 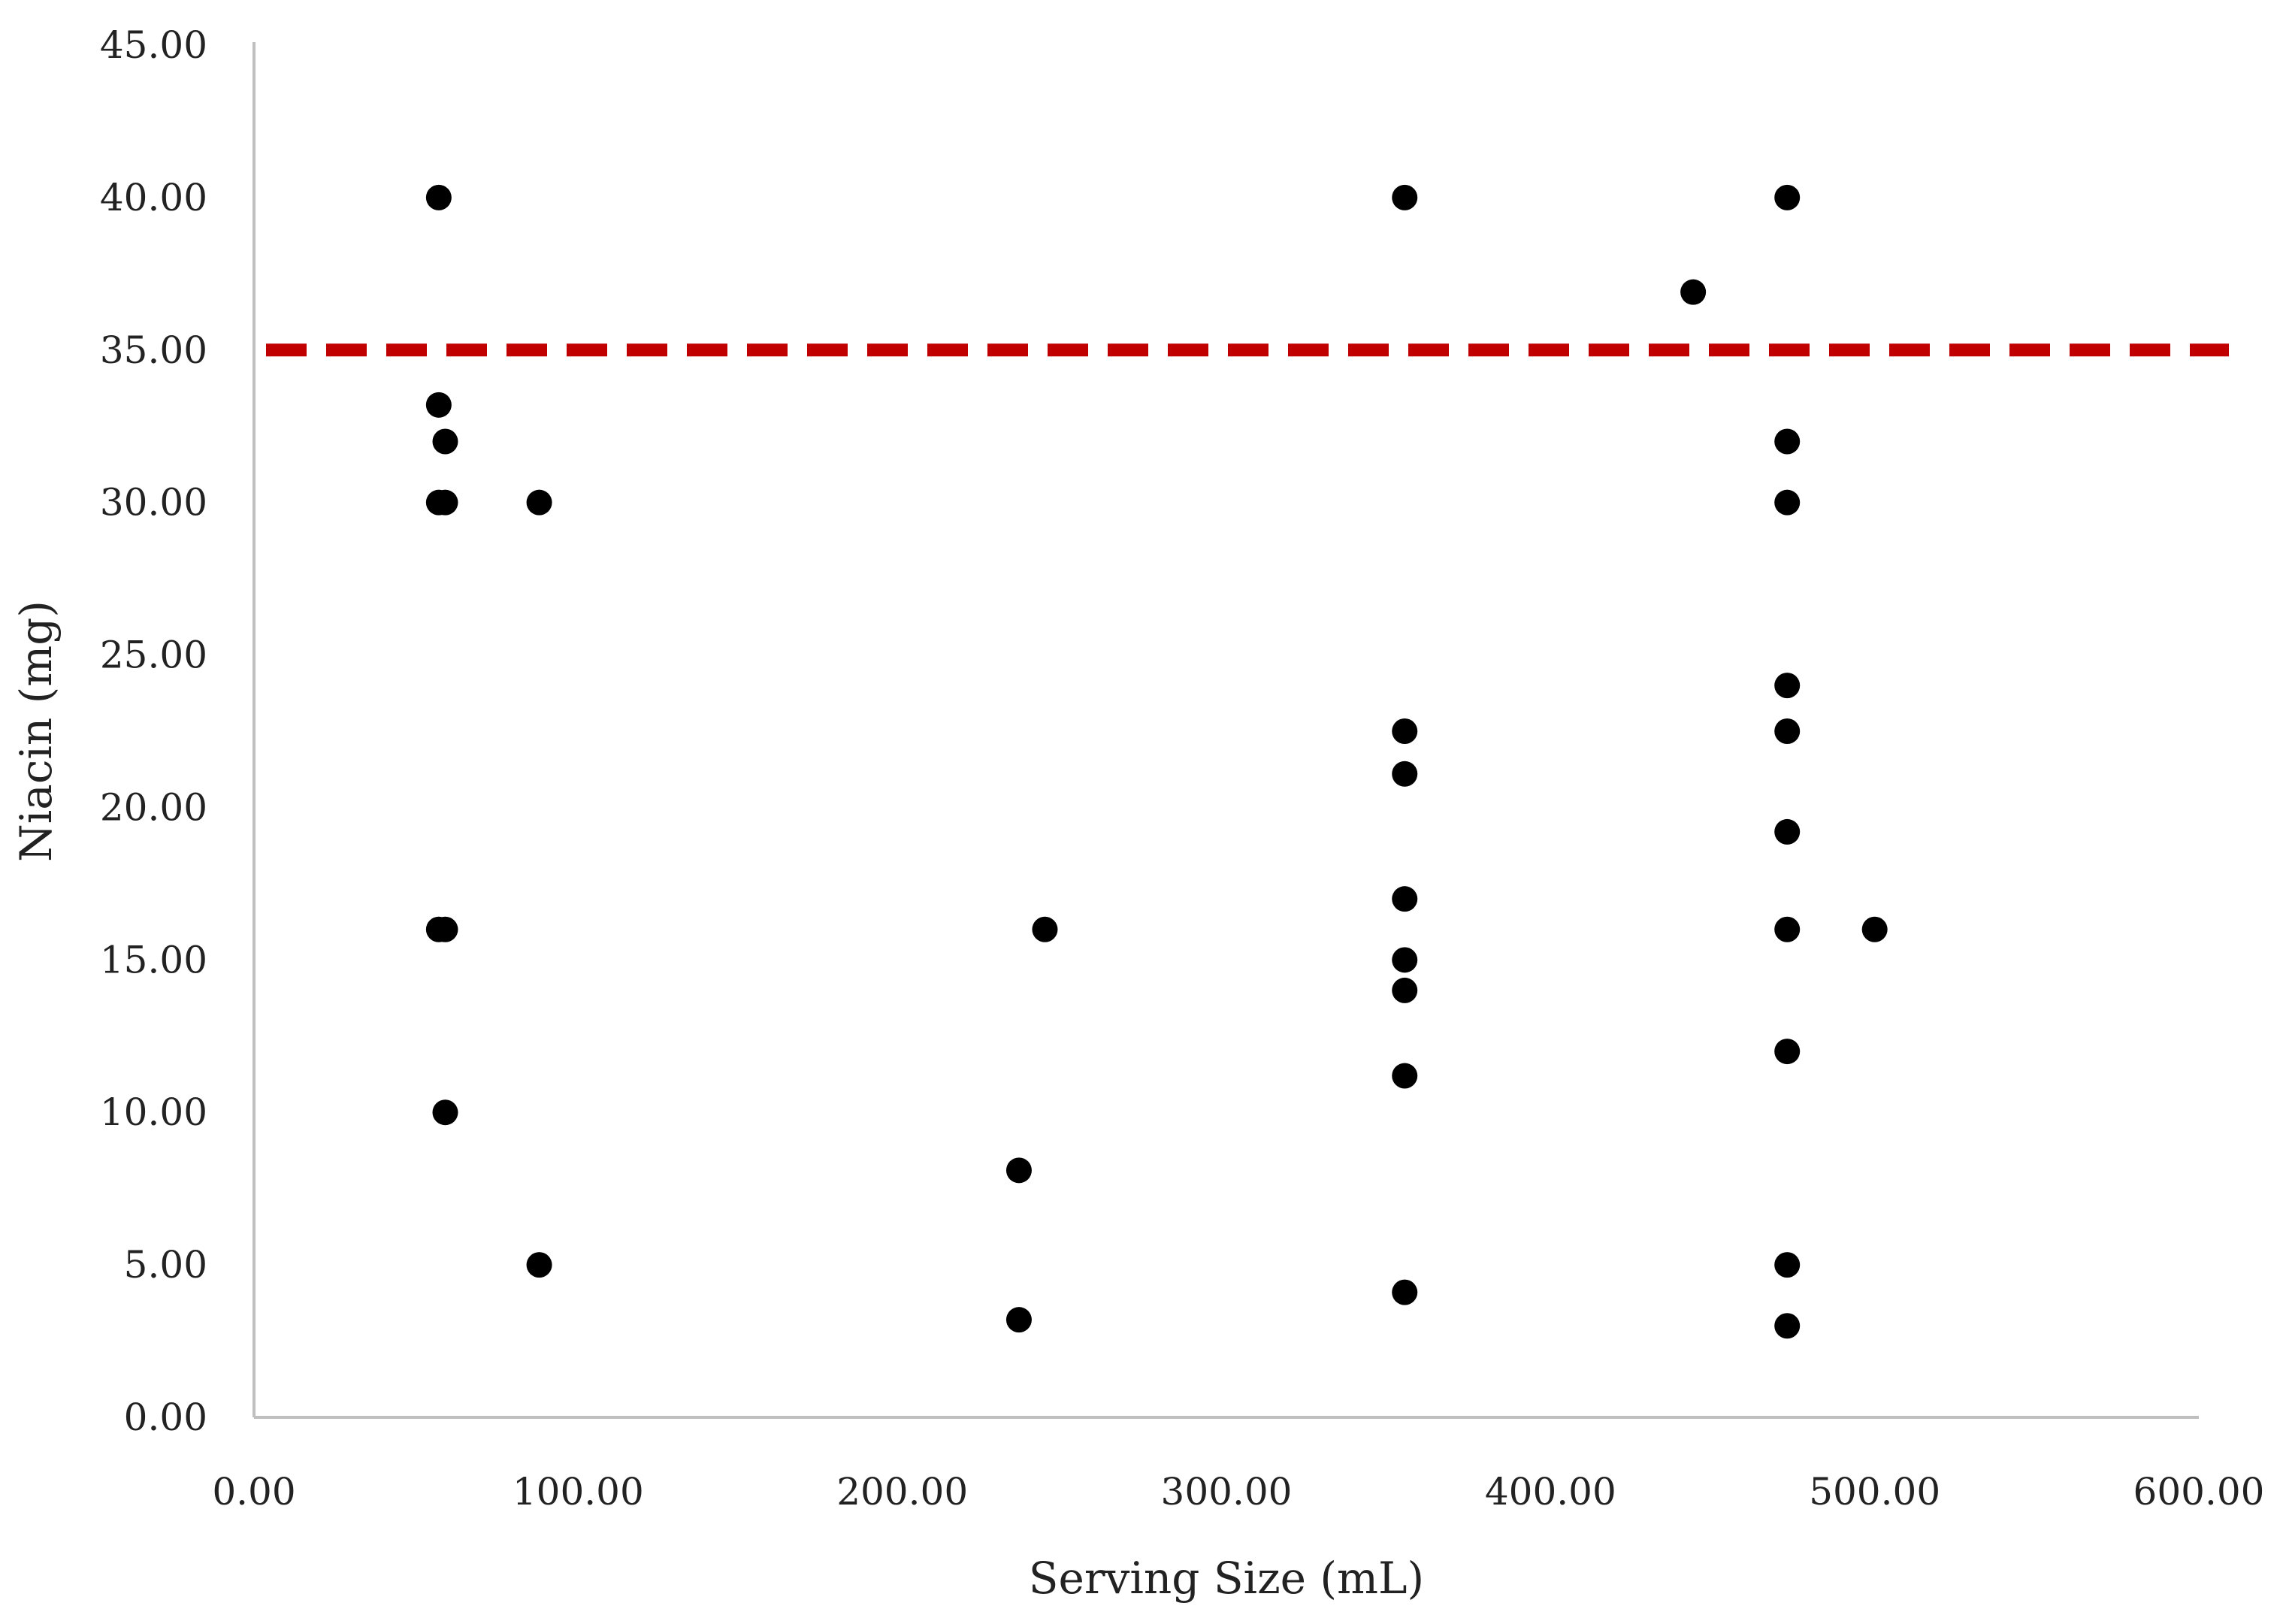 What do you see at coordinates (578, 1492) in the screenshot?
I see `x-tick-label: 100.00` at bounding box center [578, 1492].